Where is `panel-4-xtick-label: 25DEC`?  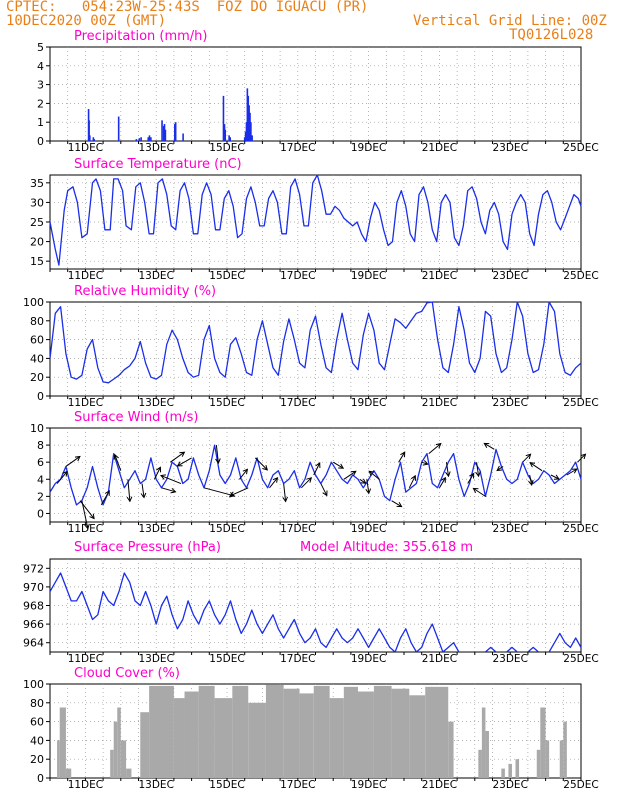 panel-4-xtick-label: 25DEC is located at coordinates (580, 529).